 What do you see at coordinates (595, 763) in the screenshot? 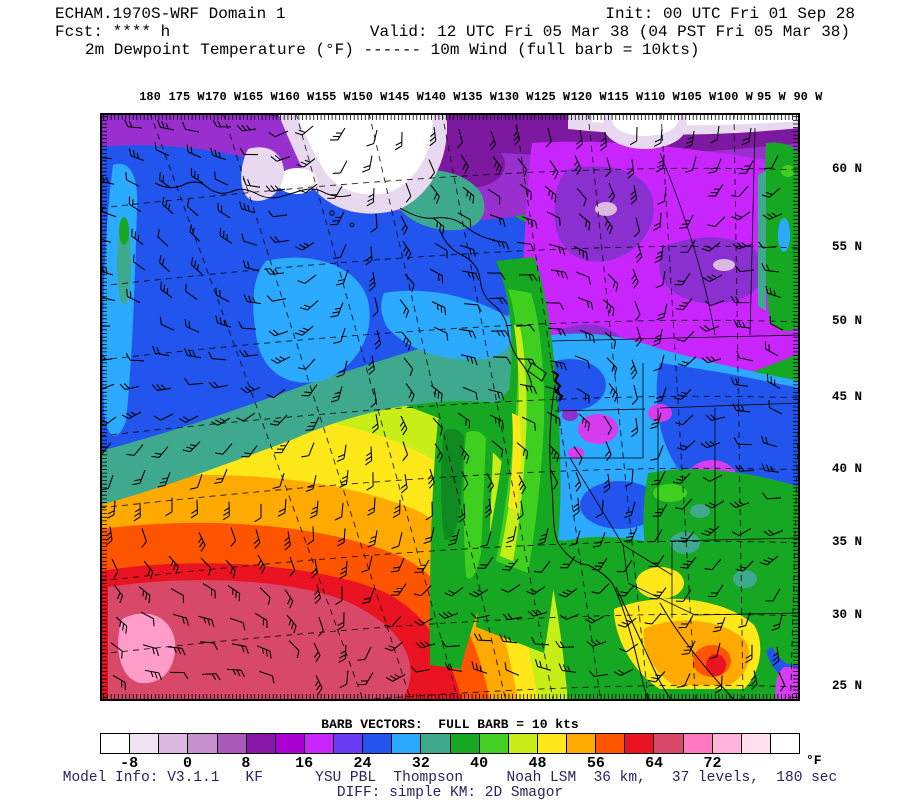
I see `colorbar-tick-label: 56` at bounding box center [595, 763].